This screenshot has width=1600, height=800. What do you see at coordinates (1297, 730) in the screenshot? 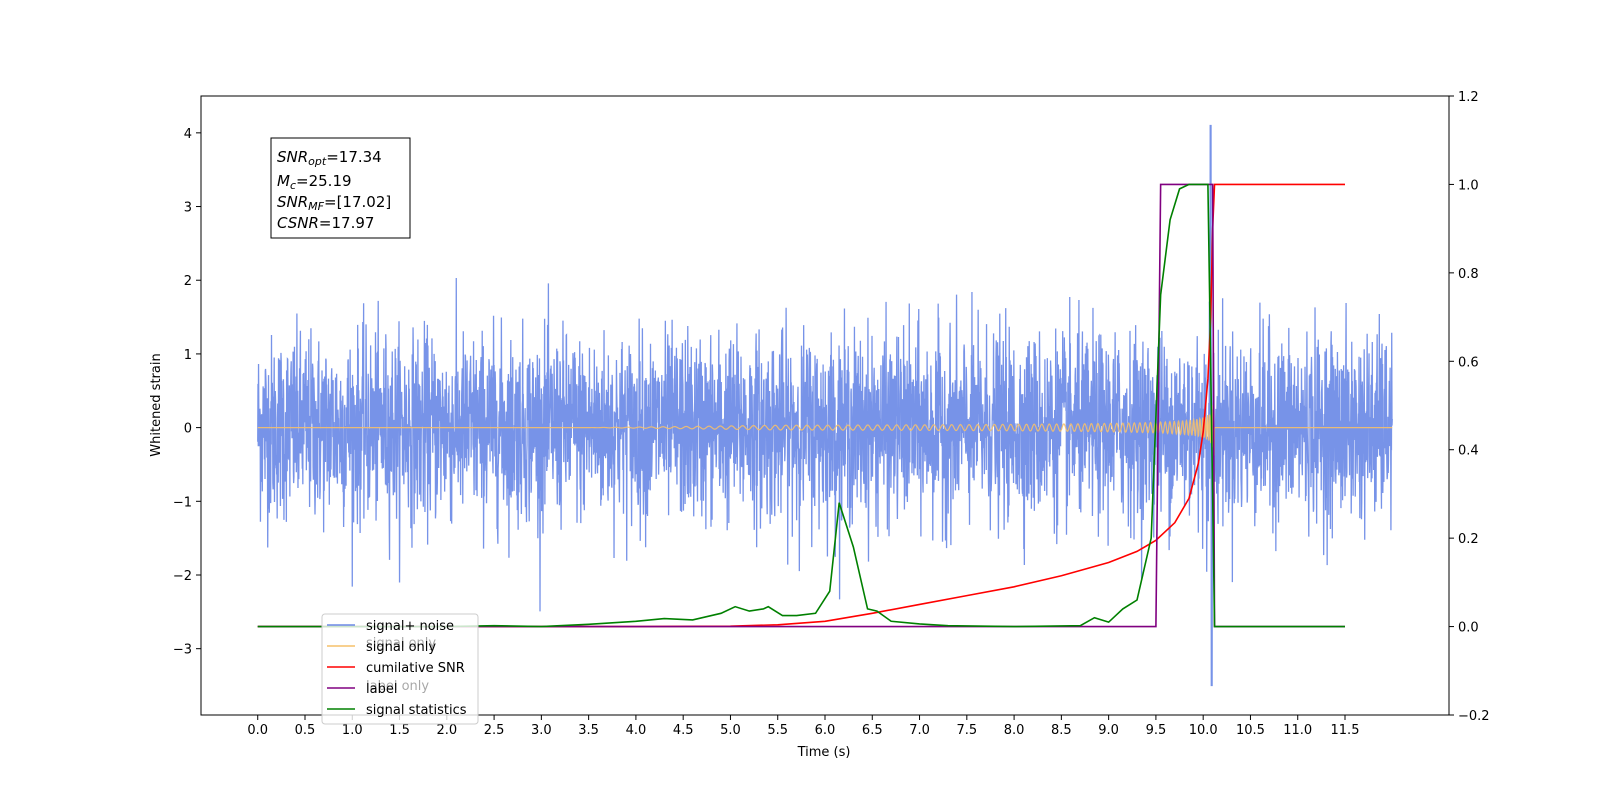
I see `x-tick-label: 11.0` at bounding box center [1297, 730].